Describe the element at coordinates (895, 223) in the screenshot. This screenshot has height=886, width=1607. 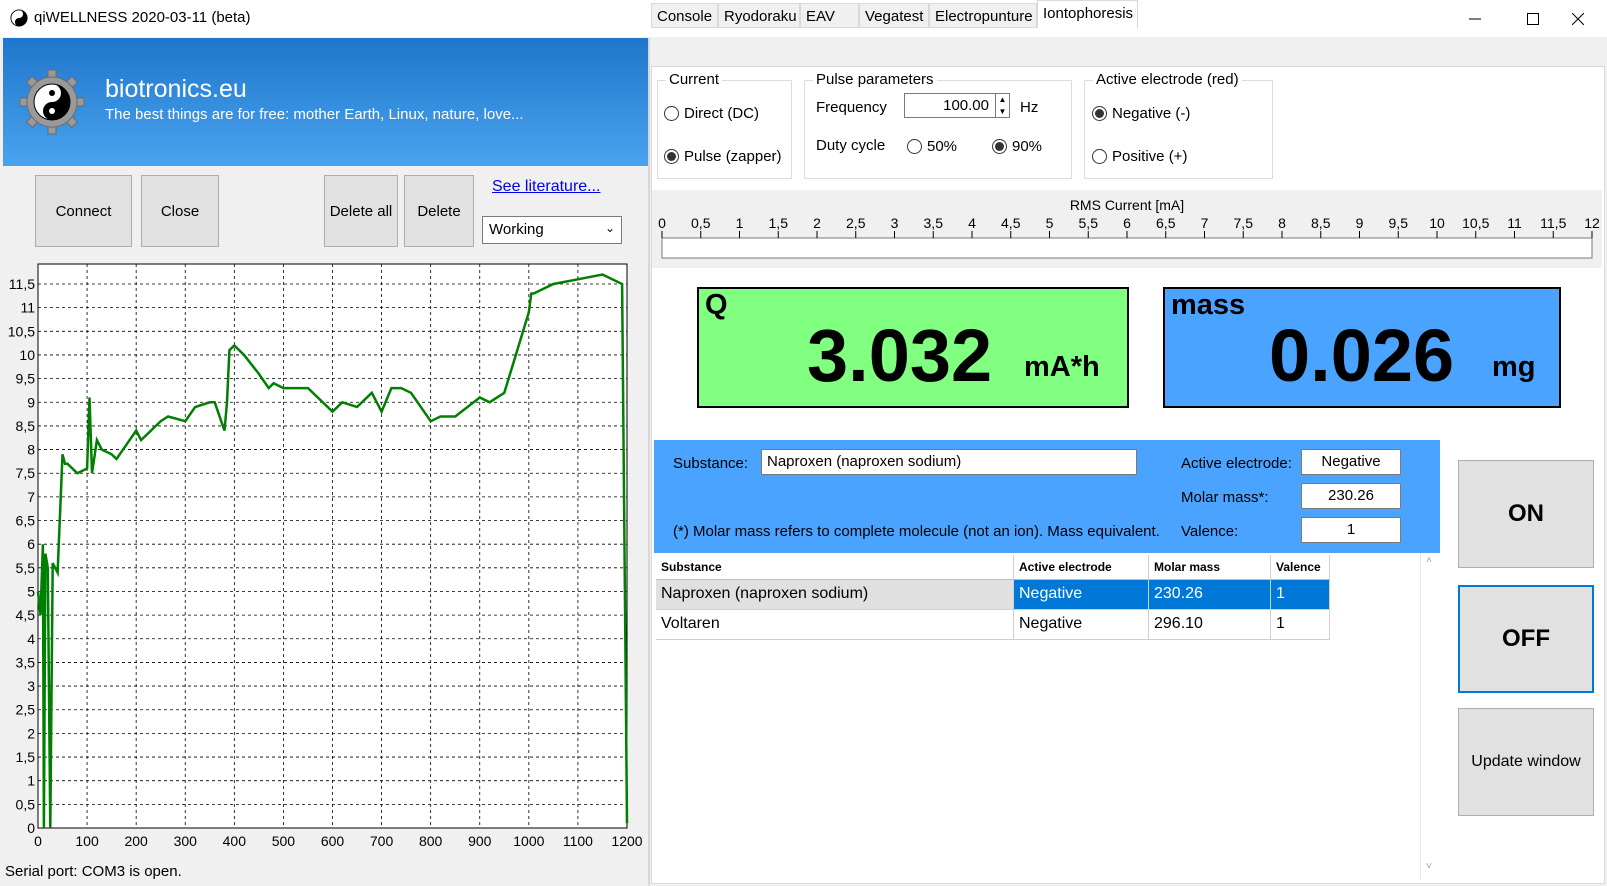
I see `rms-tick-label: 3` at that location.